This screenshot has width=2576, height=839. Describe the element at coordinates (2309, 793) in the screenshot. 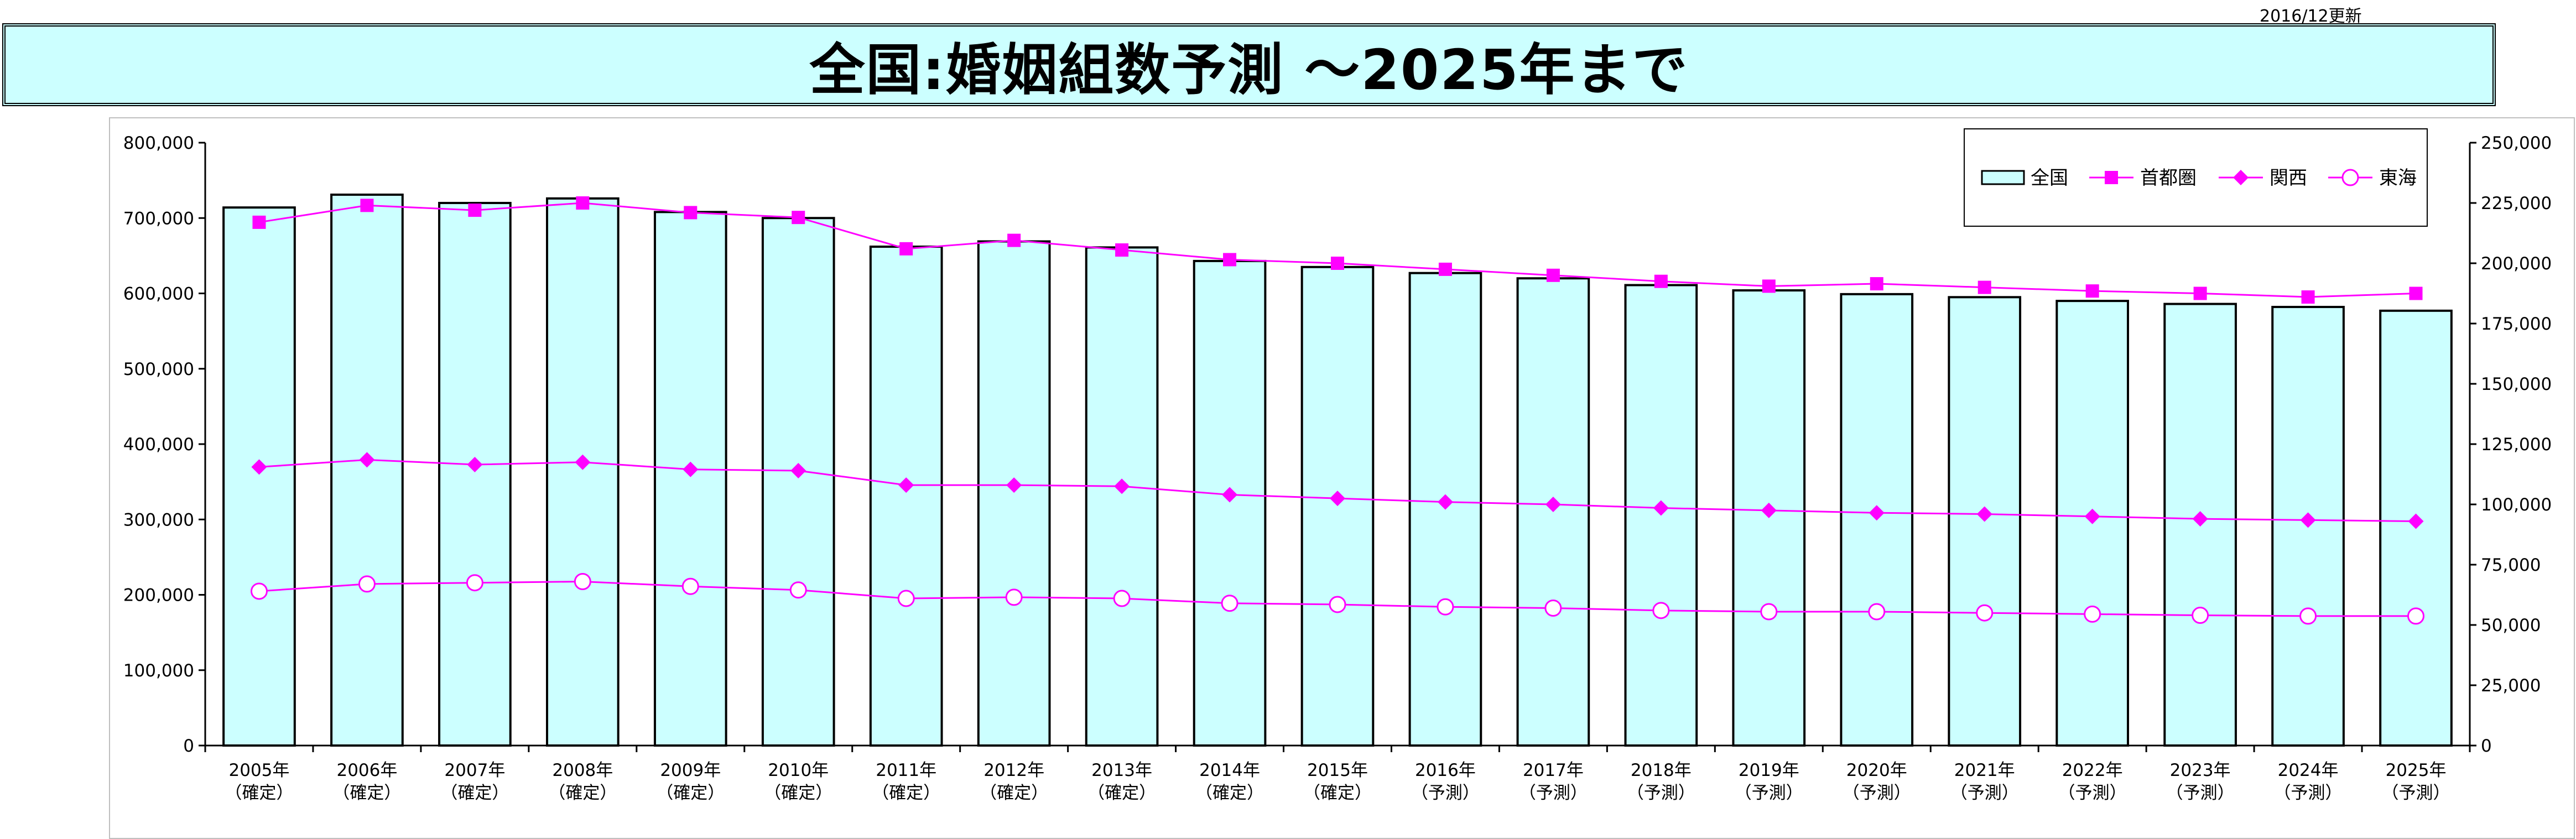

I see `x-sublabel-19: （予測）` at that location.